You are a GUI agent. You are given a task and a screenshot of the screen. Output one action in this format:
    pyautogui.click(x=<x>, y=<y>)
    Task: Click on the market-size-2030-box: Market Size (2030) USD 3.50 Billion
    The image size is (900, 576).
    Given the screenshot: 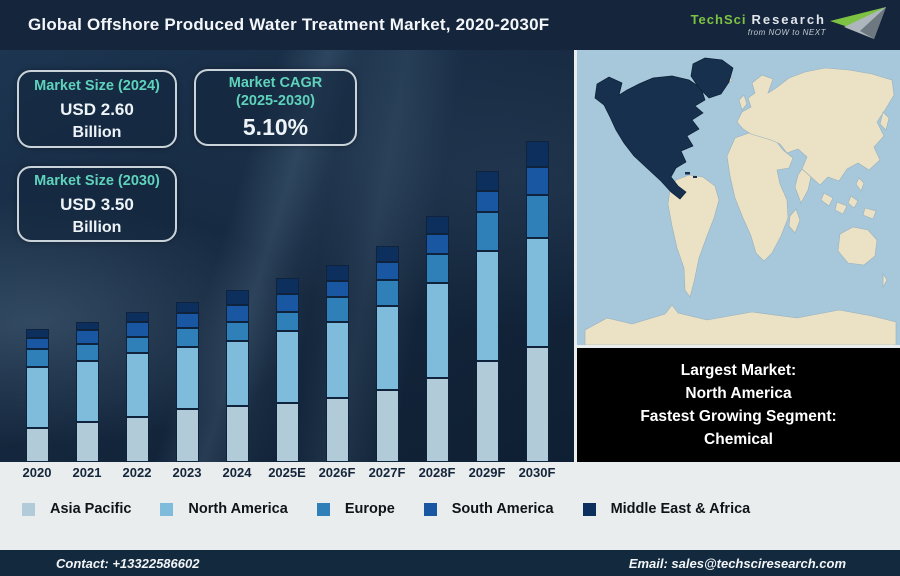 What is the action you would take?
    pyautogui.click(x=97, y=204)
    